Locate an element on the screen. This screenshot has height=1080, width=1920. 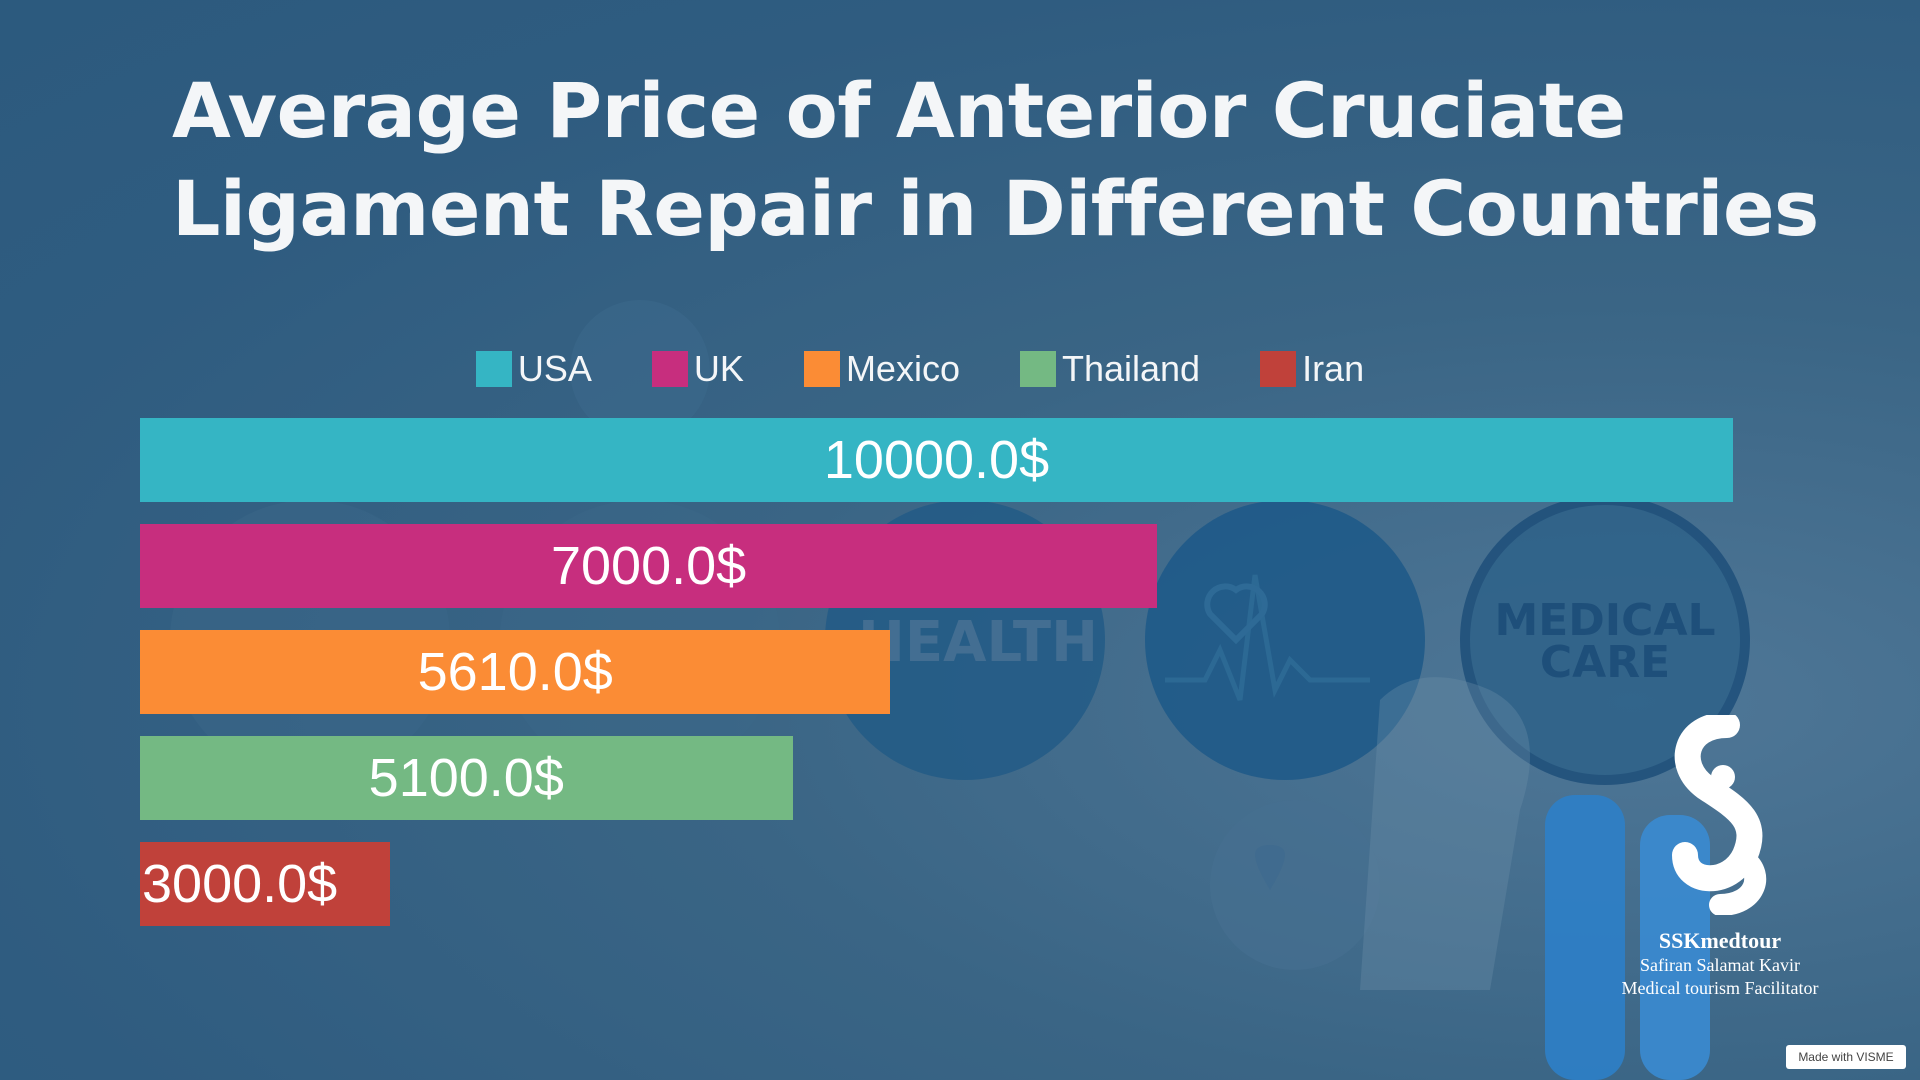
legend-item-iran: Iran is located at coordinates (1312, 369).